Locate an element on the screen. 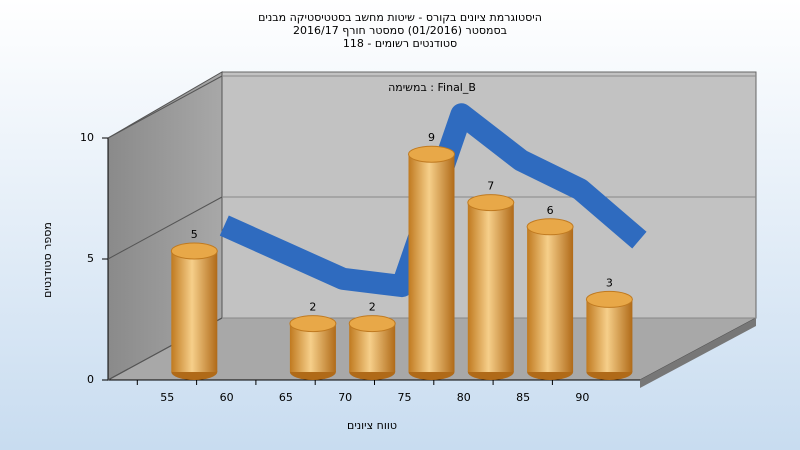 The image size is (800, 450). chart-title: בסמסטר (01/2016) סמסטר חורף 2016/17 is located at coordinates (400, 30).